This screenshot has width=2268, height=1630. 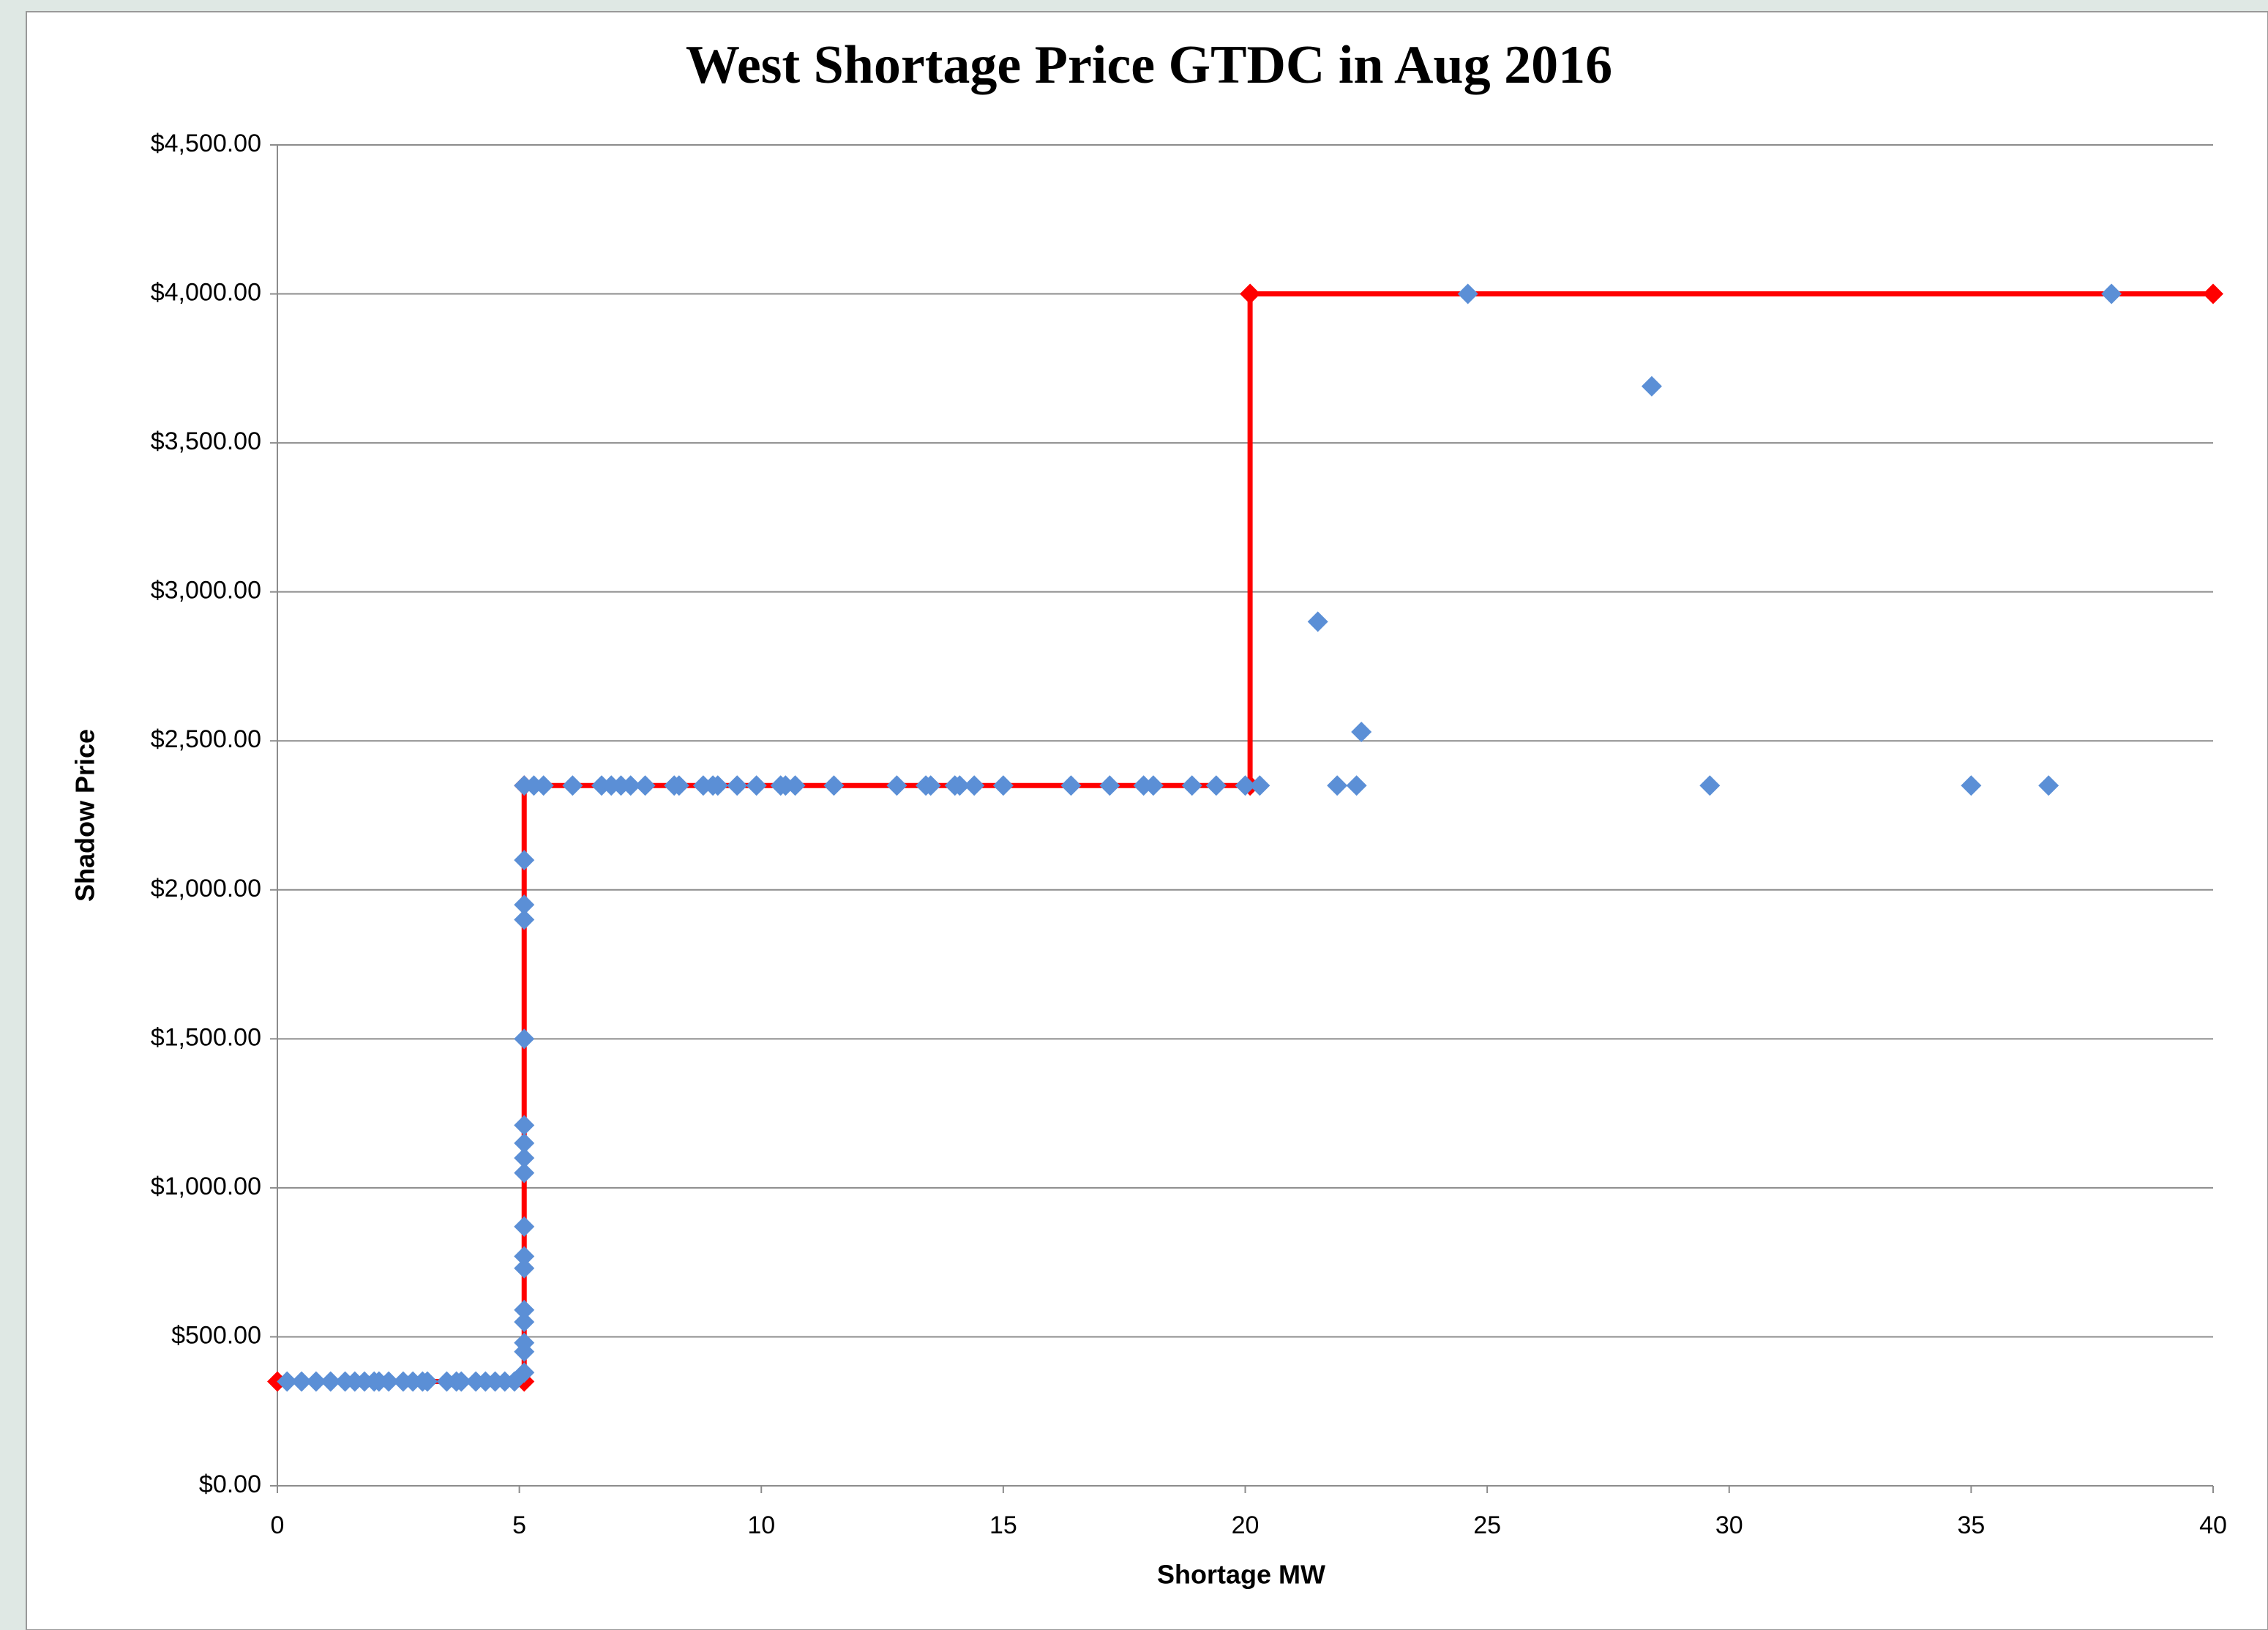 What do you see at coordinates (278, 1525) in the screenshot?
I see `x-tick-label: 0` at bounding box center [278, 1525].